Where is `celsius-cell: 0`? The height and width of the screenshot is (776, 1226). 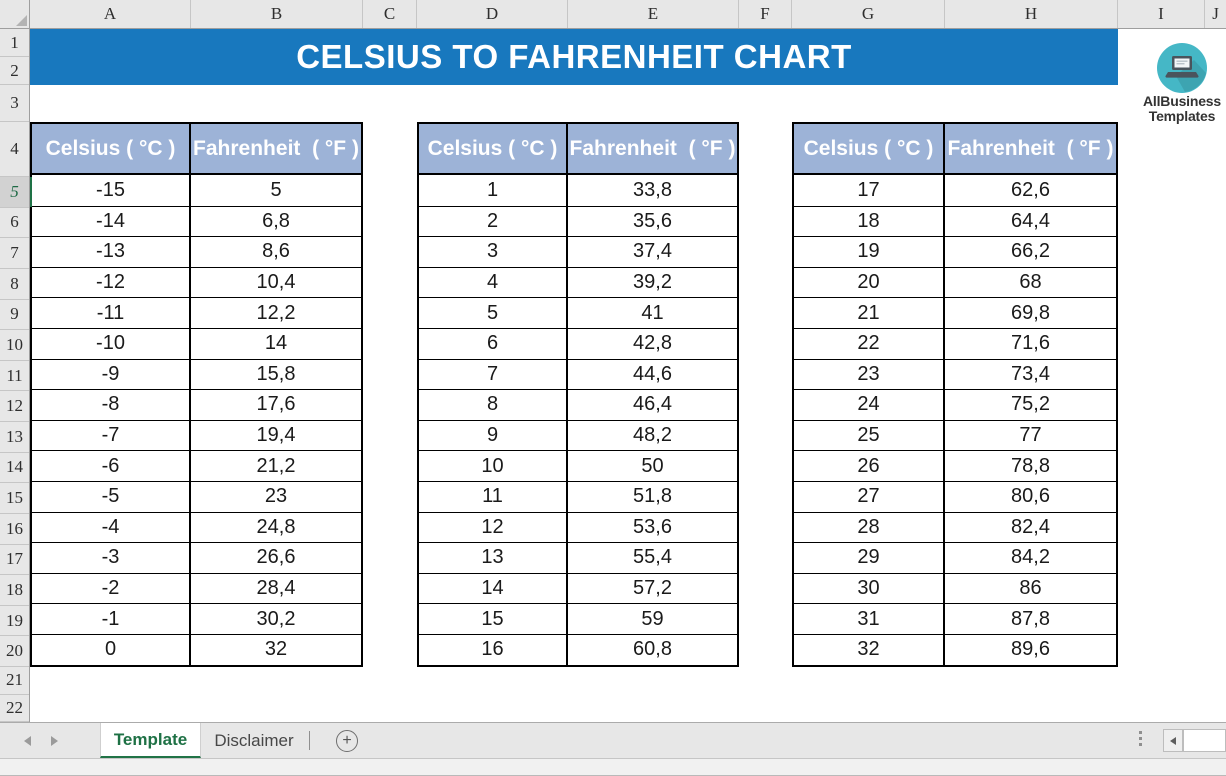 celsius-cell: 0 is located at coordinates (111, 649).